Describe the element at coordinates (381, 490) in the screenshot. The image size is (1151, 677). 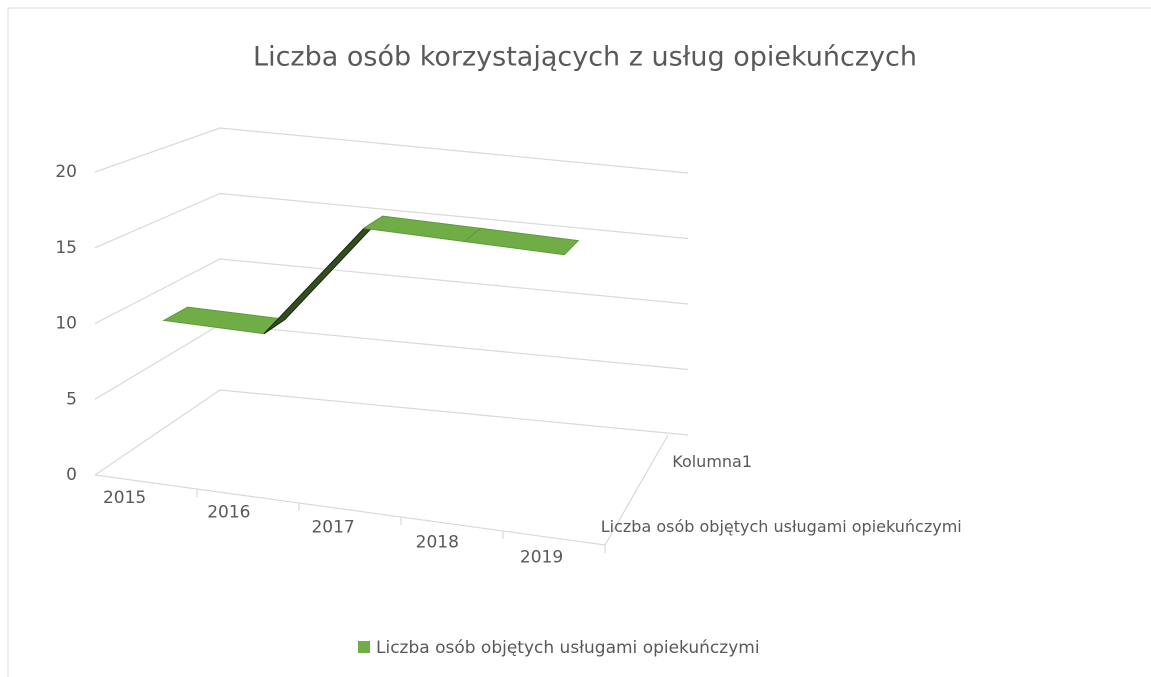
I see `floor-edge` at that location.